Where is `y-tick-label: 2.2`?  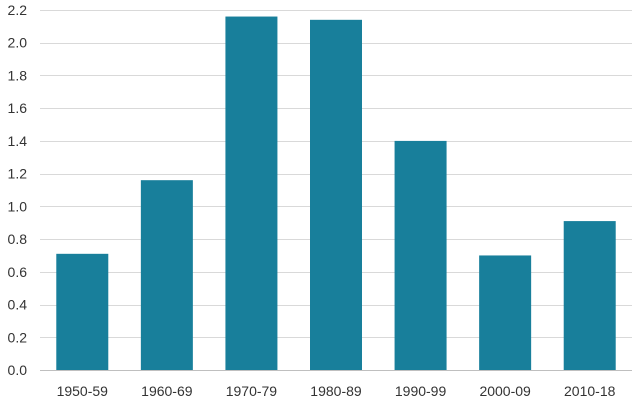 y-tick-label: 2.2 is located at coordinates (18, 10).